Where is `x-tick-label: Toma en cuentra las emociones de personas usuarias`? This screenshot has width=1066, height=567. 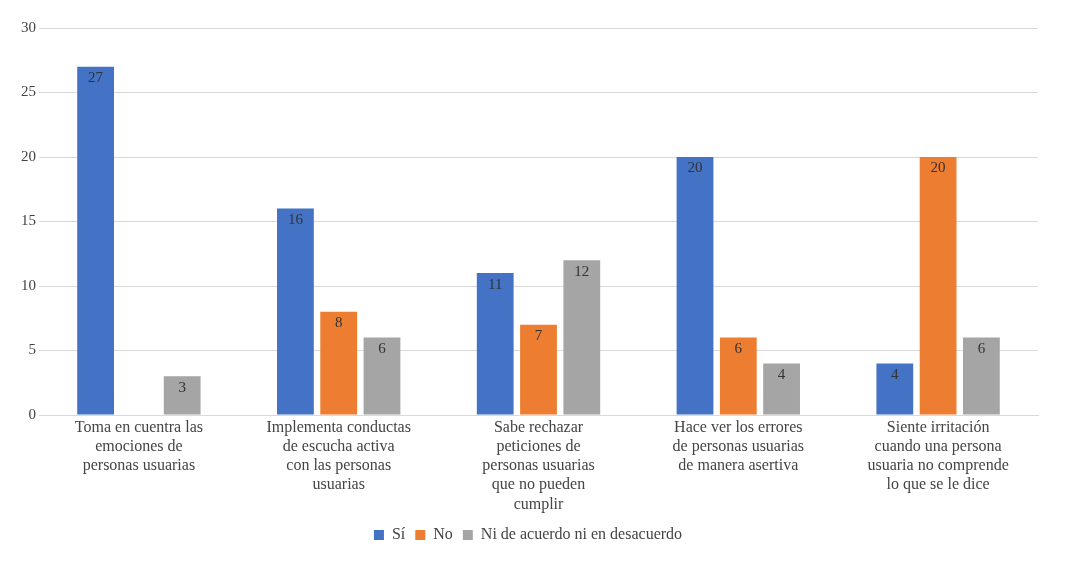
x-tick-label: Toma en cuentra las emociones de personas usuarias is located at coordinates (138, 446).